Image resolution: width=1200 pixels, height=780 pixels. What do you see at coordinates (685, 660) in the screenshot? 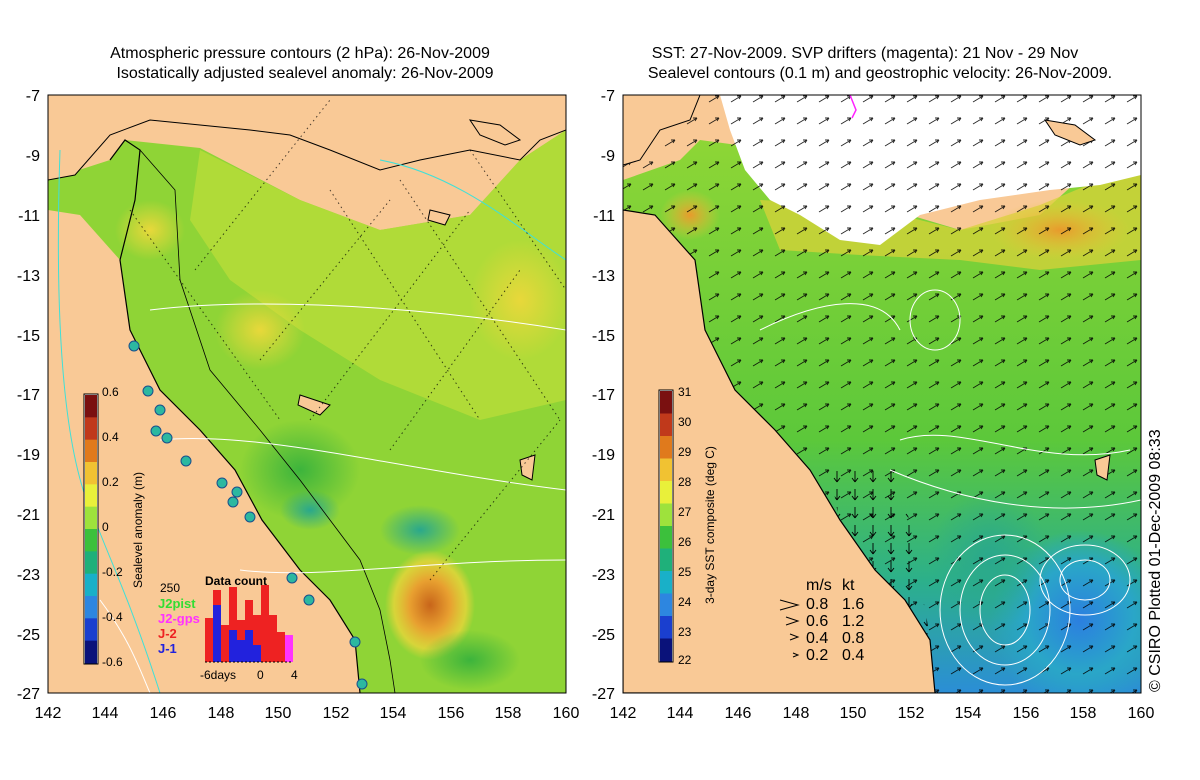
I see `right-cb-tick: 22` at bounding box center [685, 660].